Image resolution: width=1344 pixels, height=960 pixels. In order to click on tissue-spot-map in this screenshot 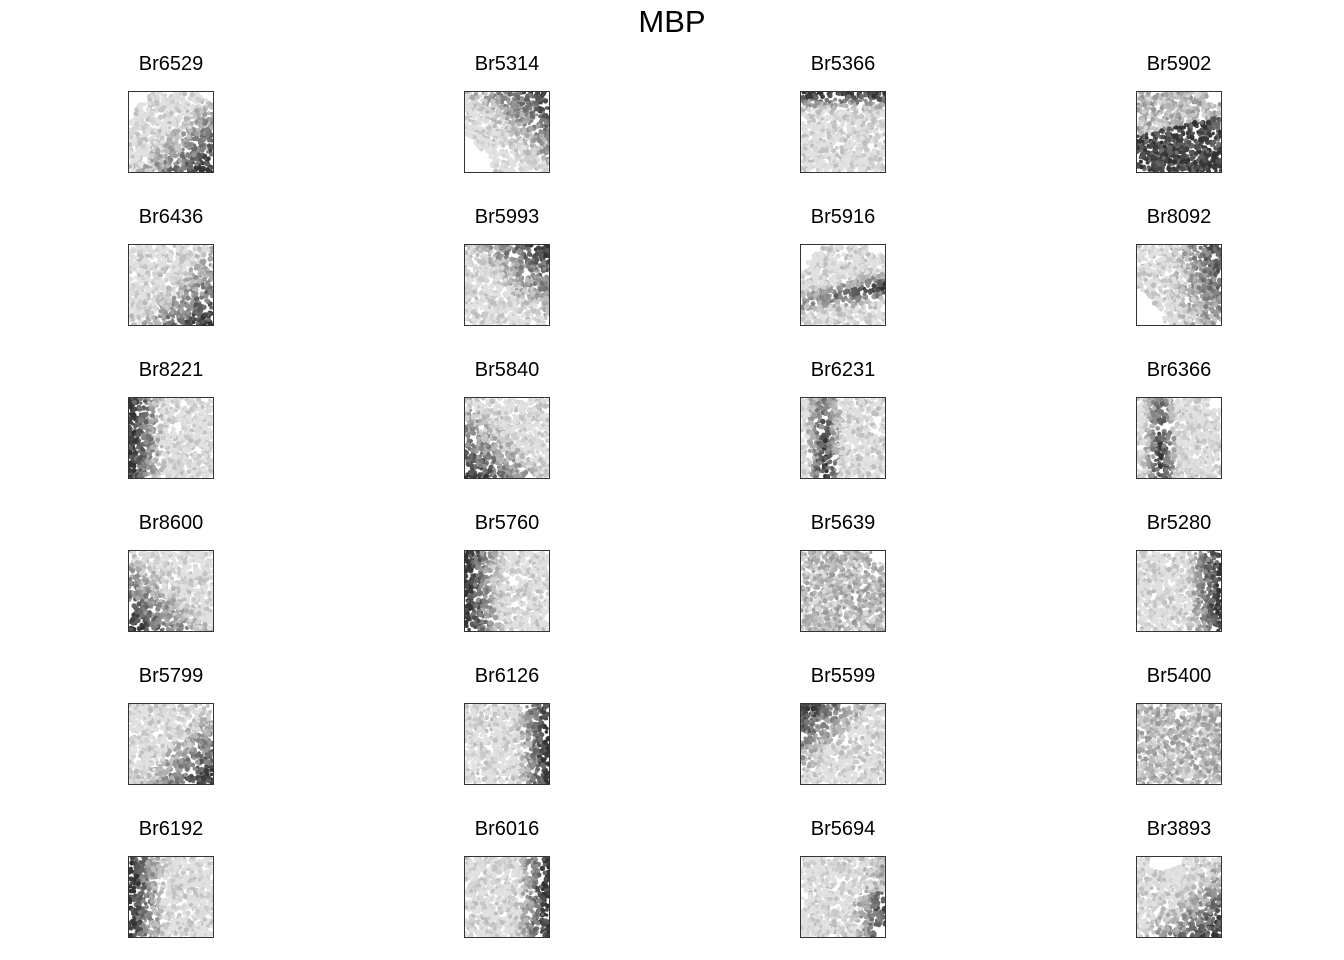, I will do `click(171, 132)`.